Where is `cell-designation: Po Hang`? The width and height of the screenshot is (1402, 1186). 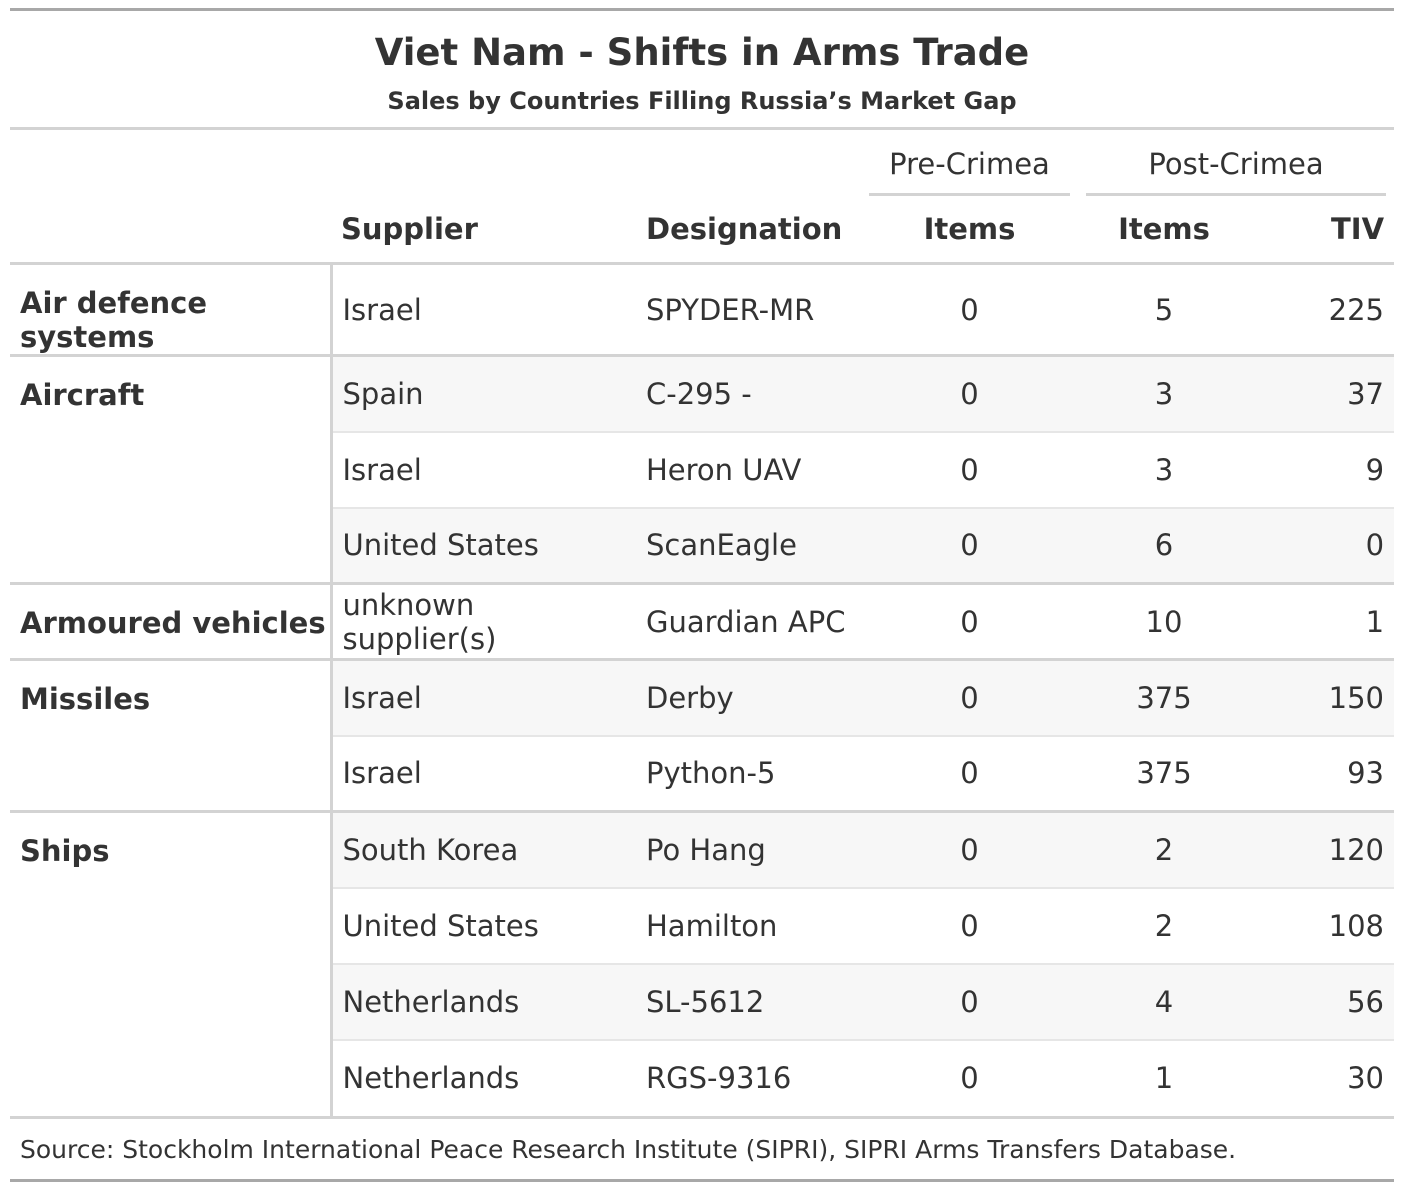 cell-designation: Po Hang is located at coordinates (748, 849).